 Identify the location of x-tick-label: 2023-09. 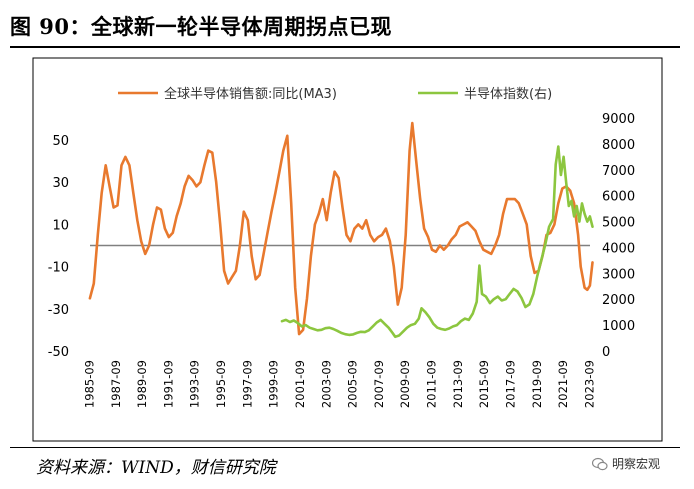
(589, 384).